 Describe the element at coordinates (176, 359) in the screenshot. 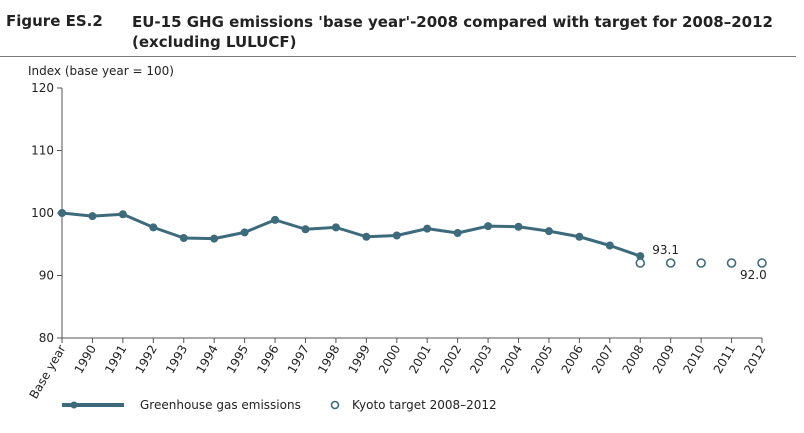

I see `x-tick-label: 1993` at that location.